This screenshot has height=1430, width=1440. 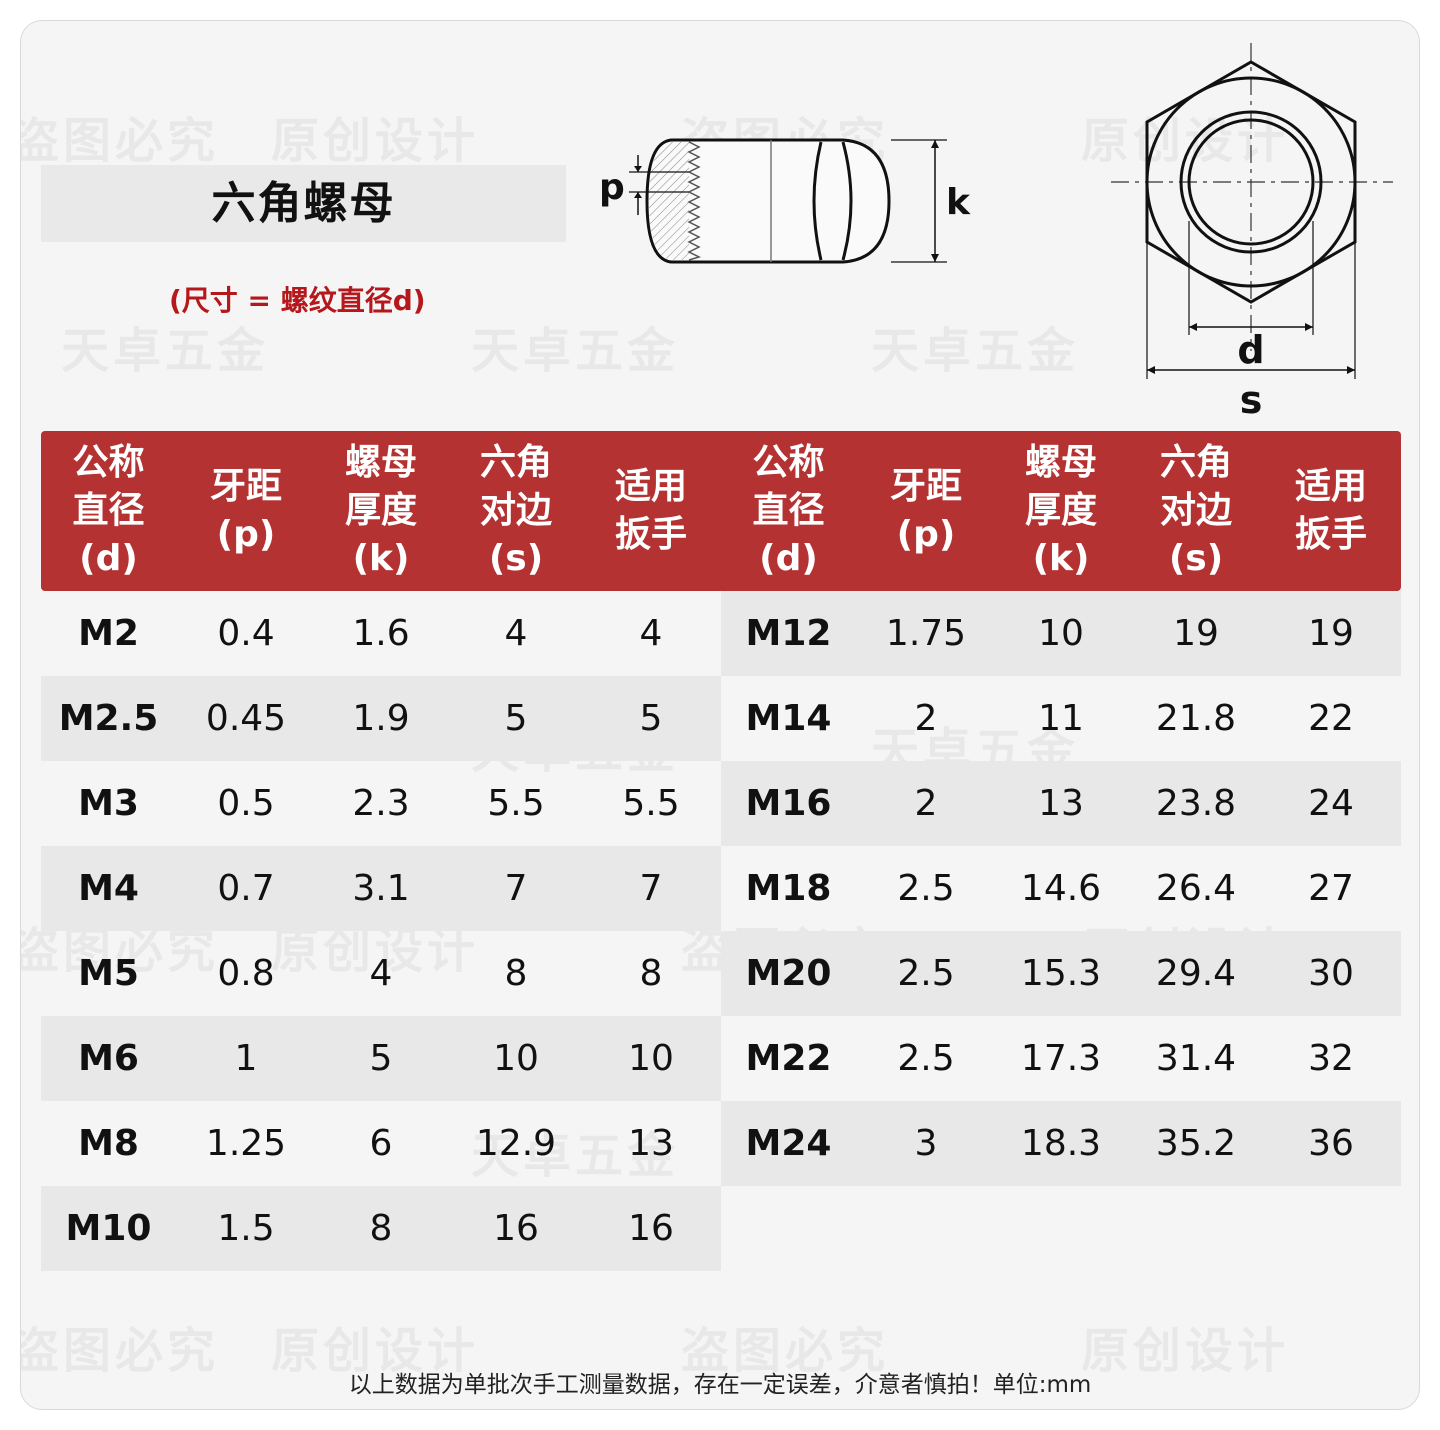 What do you see at coordinates (516, 1143) in the screenshot?
I see `value-cell: 12.9` at bounding box center [516, 1143].